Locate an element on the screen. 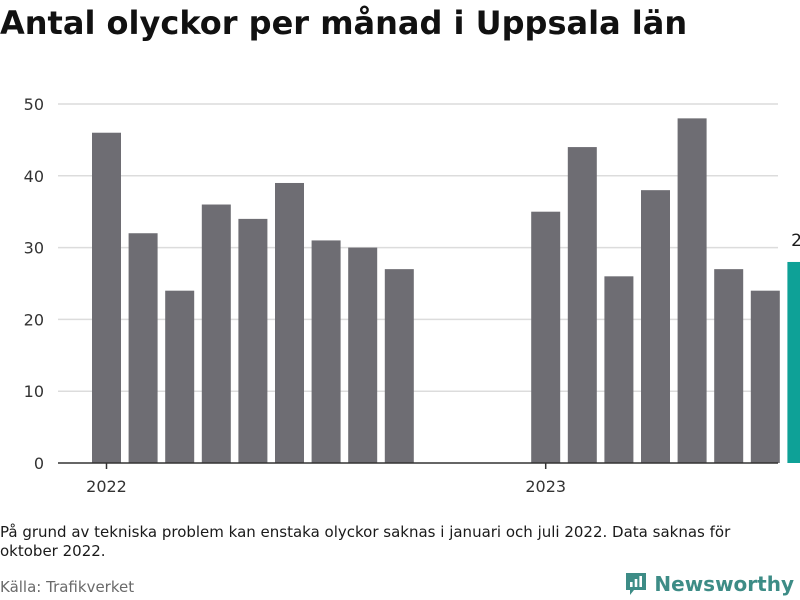  bar-highlight is located at coordinates (793, 362).